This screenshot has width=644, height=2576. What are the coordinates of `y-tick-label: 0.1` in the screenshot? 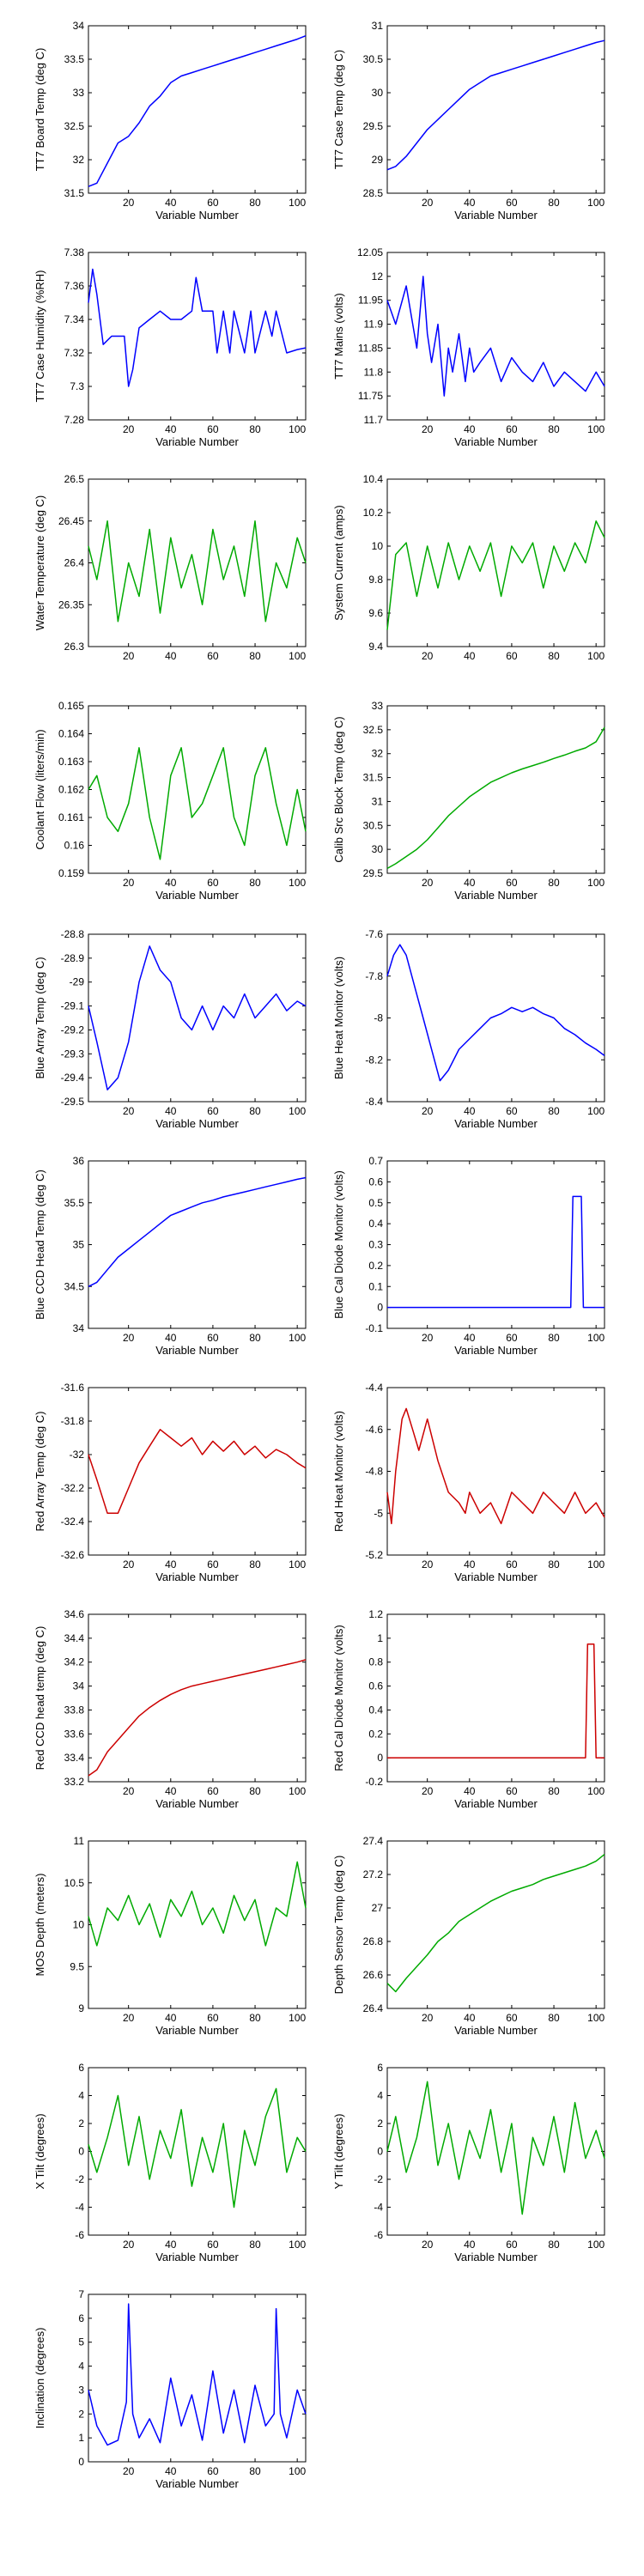 It's located at (376, 1286).